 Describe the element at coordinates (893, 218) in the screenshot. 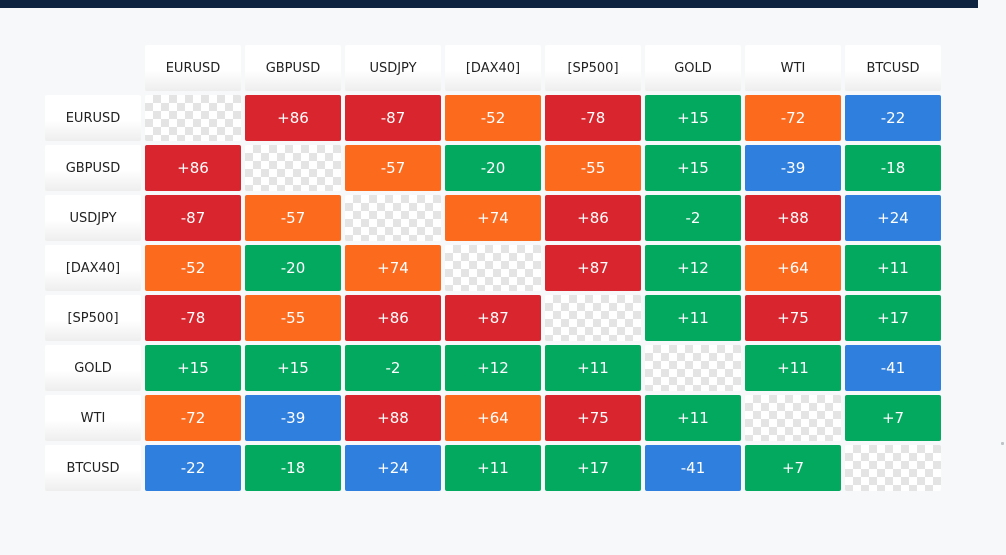

I see `correlation-cell-usdjpy-btcusd: +24` at that location.